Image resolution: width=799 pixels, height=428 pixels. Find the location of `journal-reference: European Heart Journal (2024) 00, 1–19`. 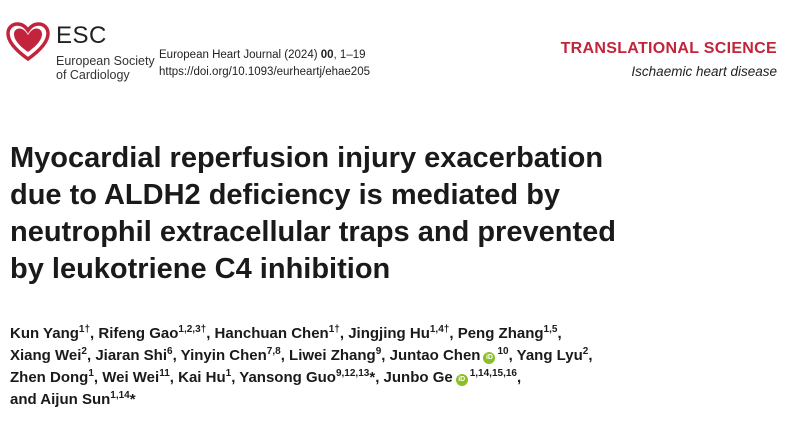

journal-reference: European Heart Journal (2024) 00, 1–19 is located at coordinates (264, 55).